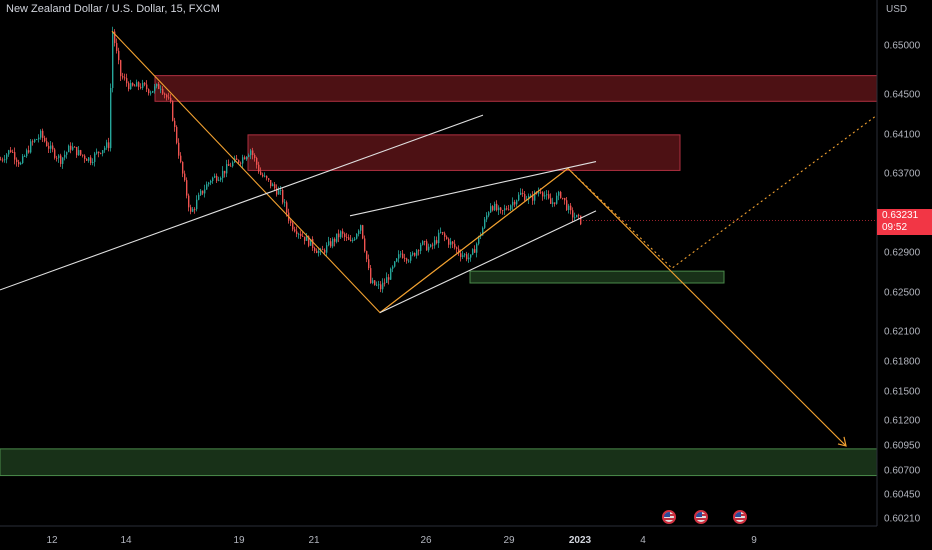 The height and width of the screenshot is (550, 932). What do you see at coordinates (842, 441) in the screenshot?
I see `arrow-head-icon` at bounding box center [842, 441].